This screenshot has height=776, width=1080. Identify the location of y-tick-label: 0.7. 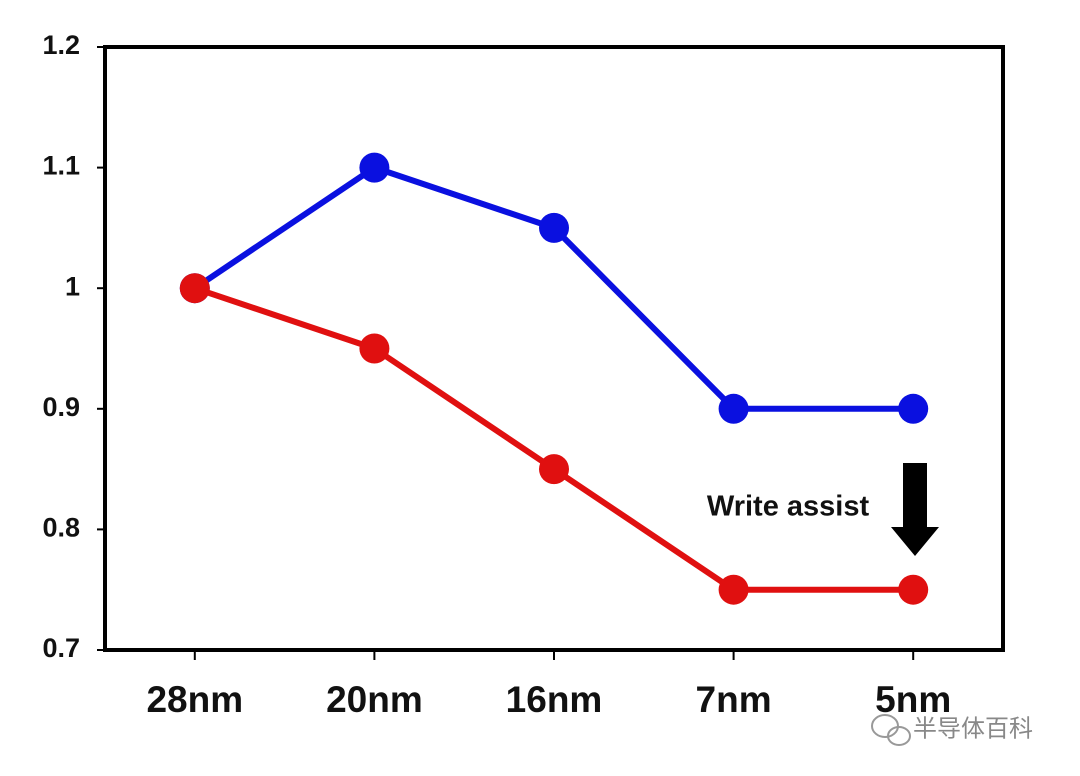
(61, 648).